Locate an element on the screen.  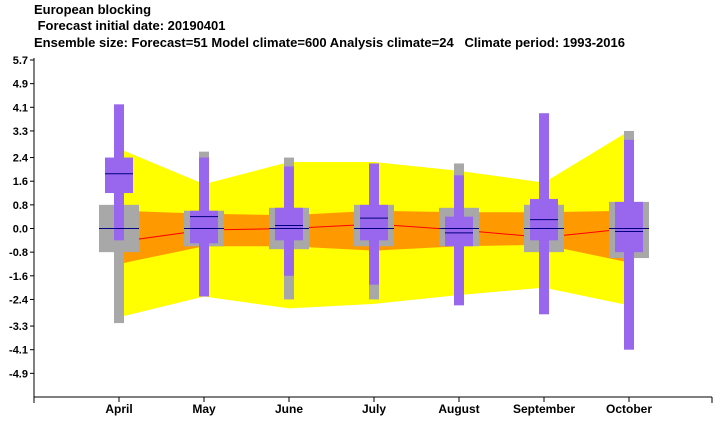
y-tick-label: 2.4 is located at coordinates (21, 159).